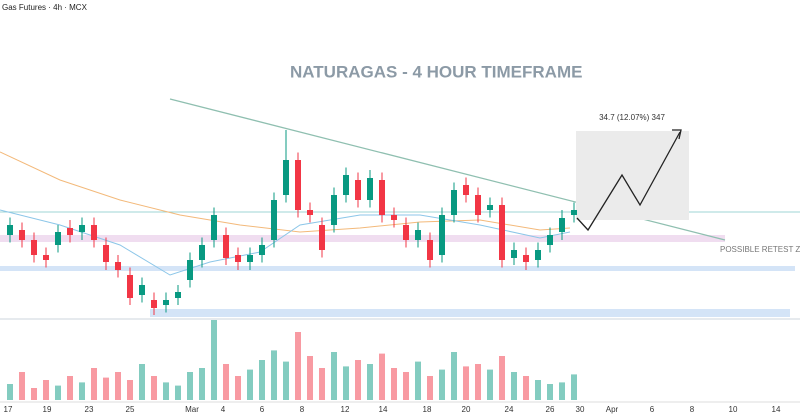 The image size is (800, 419). Describe the element at coordinates (8, 409) in the screenshot. I see `x-tick-label: 17` at that location.